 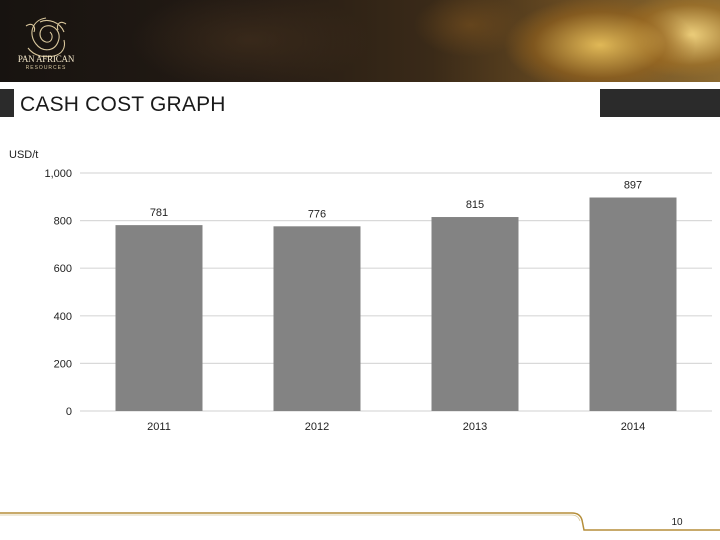 What do you see at coordinates (63, 317) in the screenshot?
I see `y-tick-label: 400` at bounding box center [63, 317].